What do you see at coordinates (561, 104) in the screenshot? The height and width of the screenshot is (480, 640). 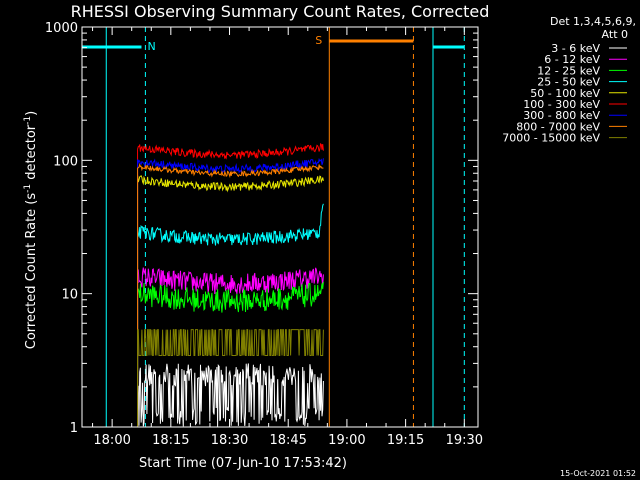 I see `legend-entry-label-5: 100 - 300 keV` at bounding box center [561, 104].